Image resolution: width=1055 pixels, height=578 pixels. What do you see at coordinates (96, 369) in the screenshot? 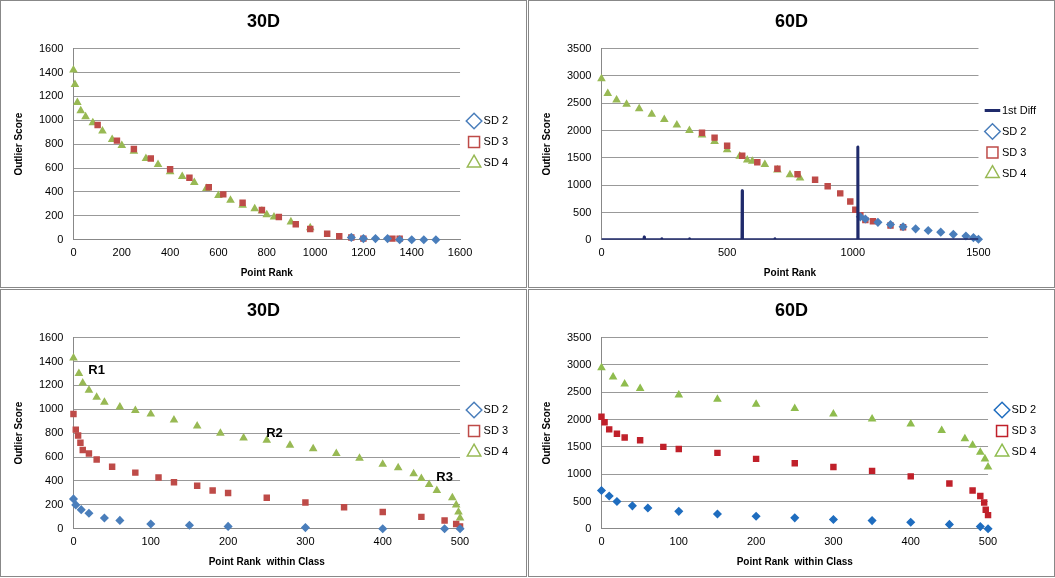
I see `annotation: R1` at bounding box center [96, 369].